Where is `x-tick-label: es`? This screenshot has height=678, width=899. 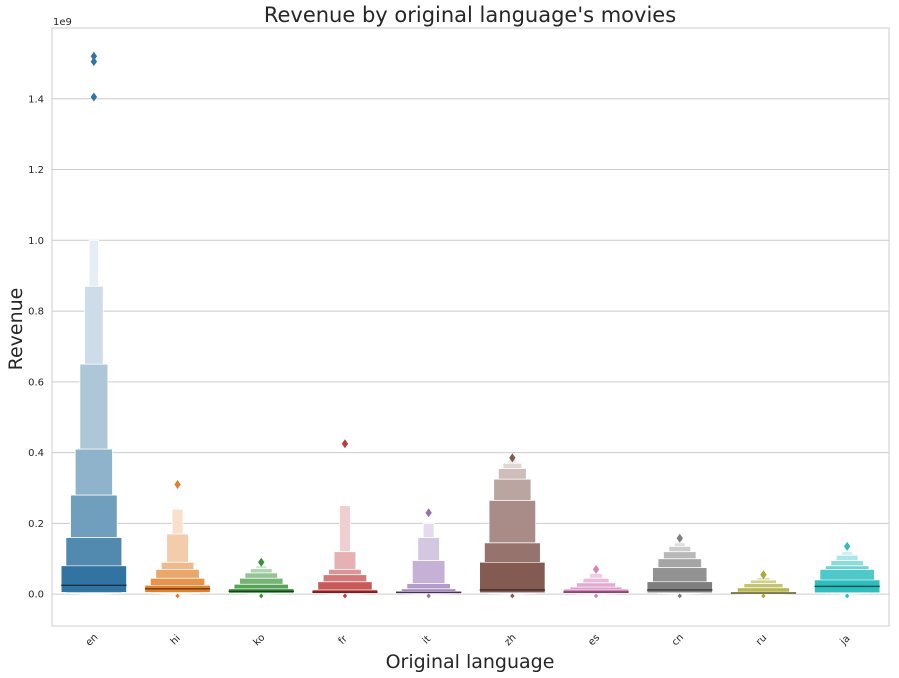 x-tick-label: es is located at coordinates (594, 640).